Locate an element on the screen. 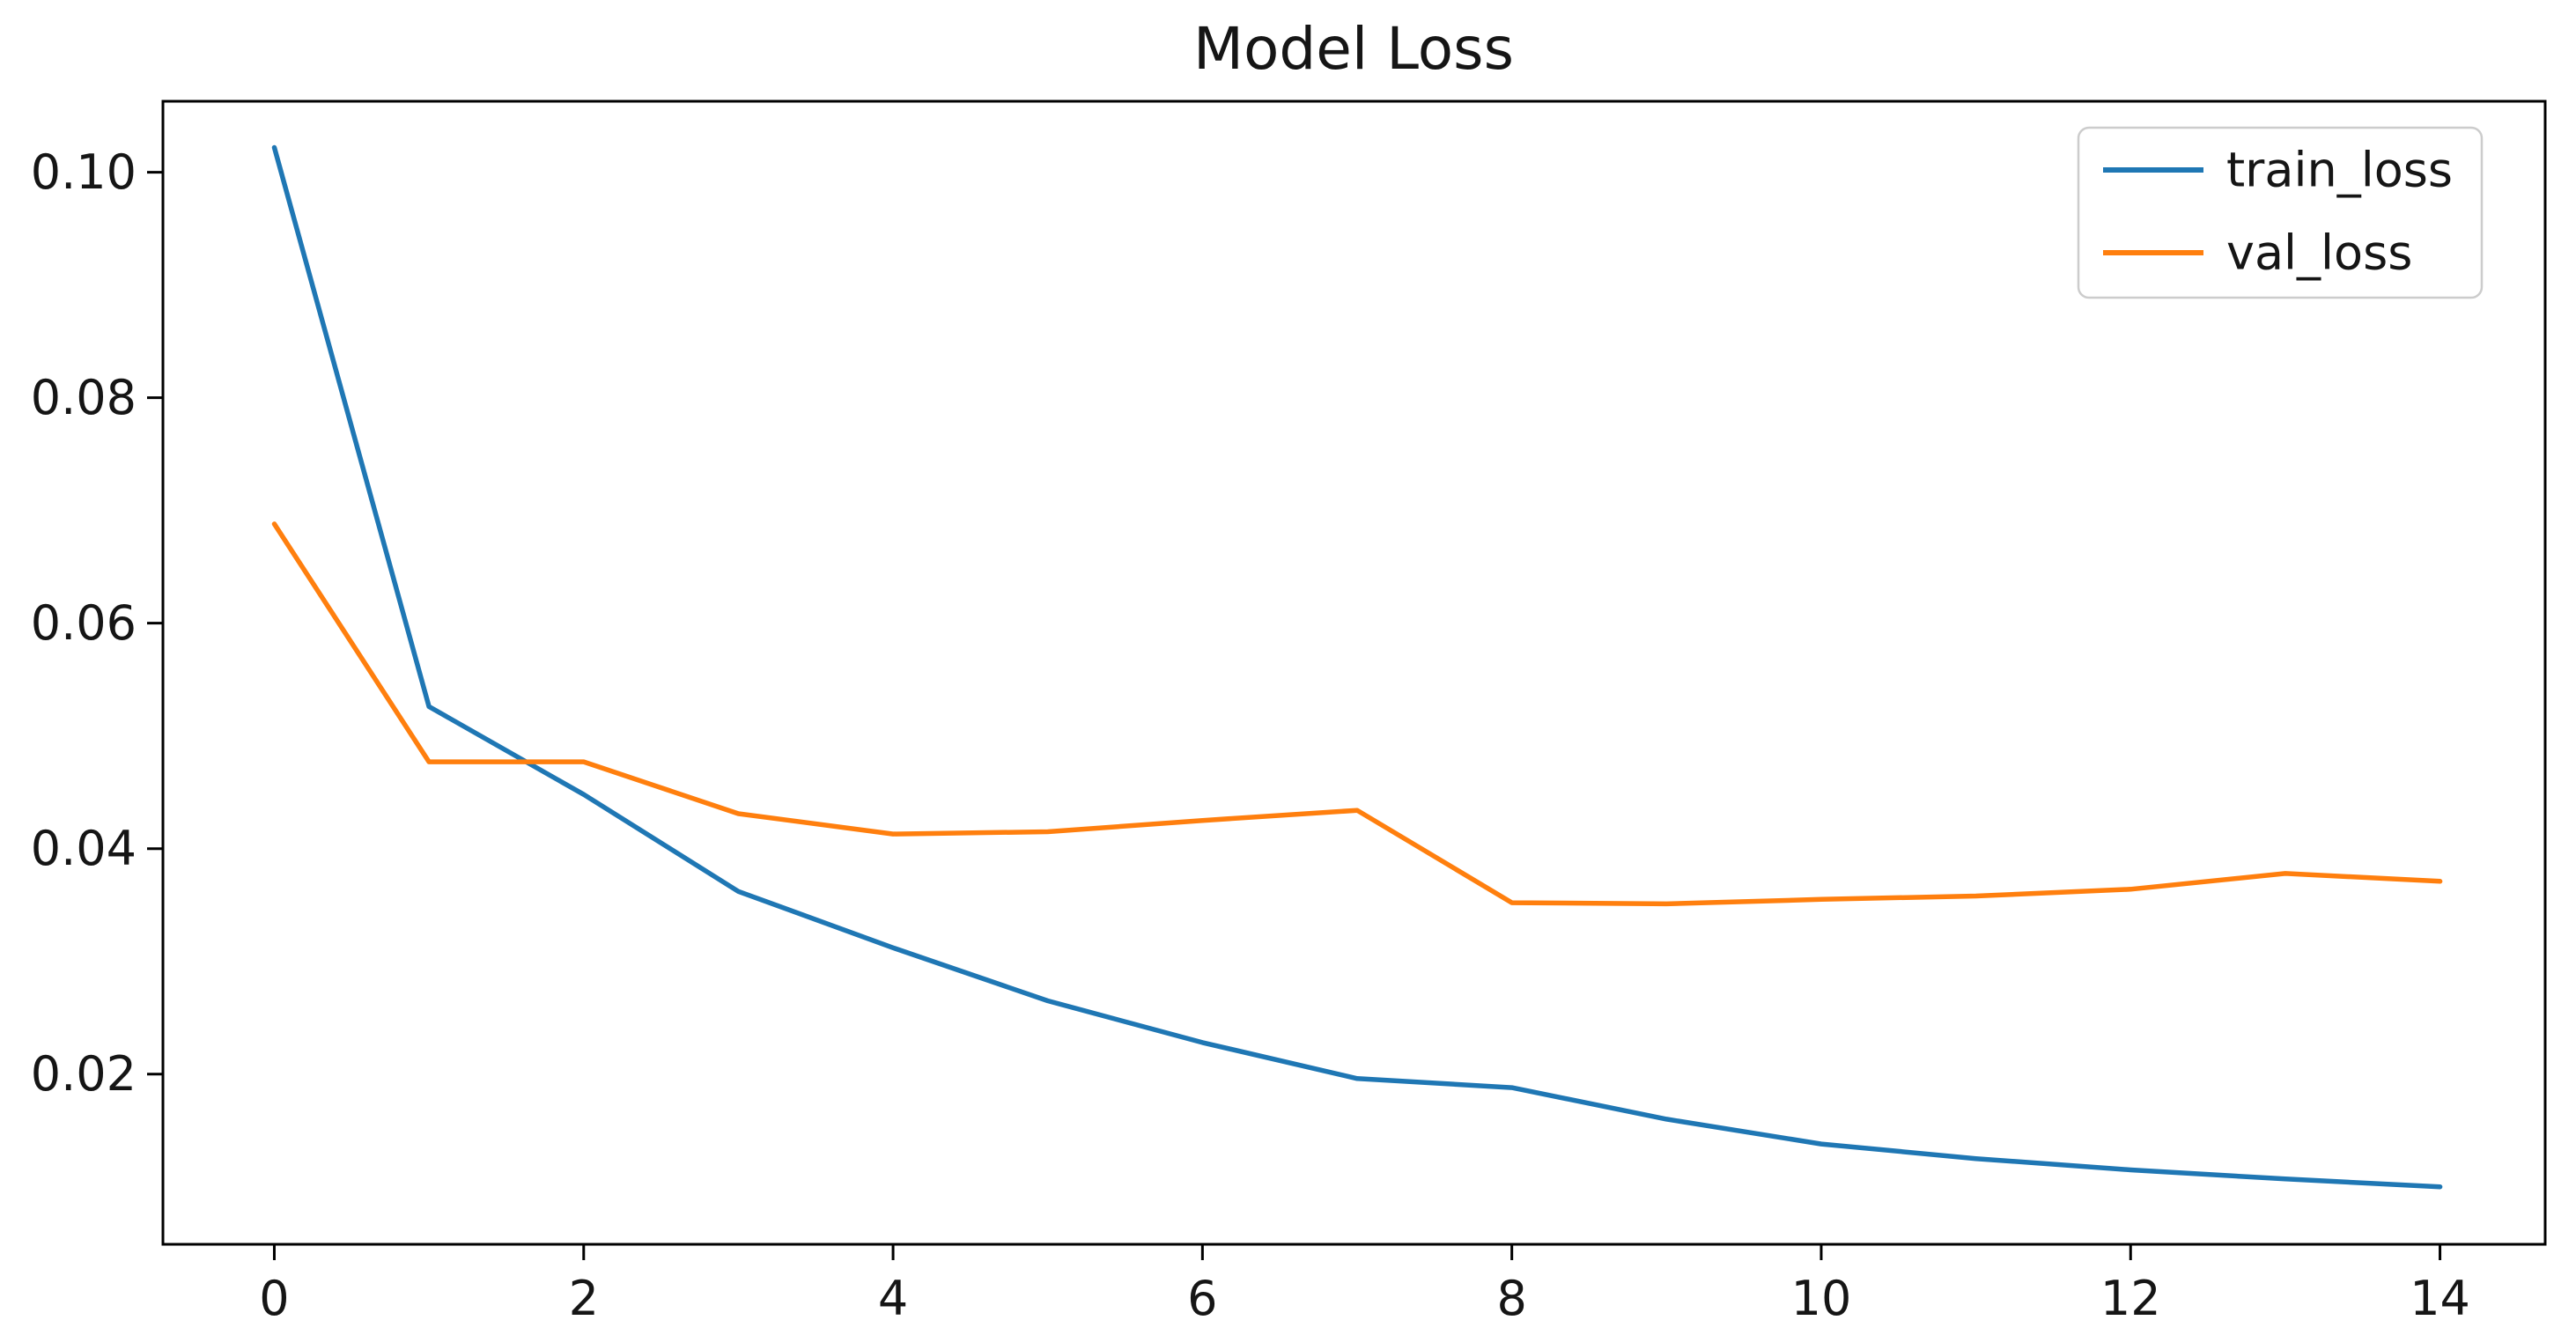  x-tick-label: 8 is located at coordinates (1511, 1299).